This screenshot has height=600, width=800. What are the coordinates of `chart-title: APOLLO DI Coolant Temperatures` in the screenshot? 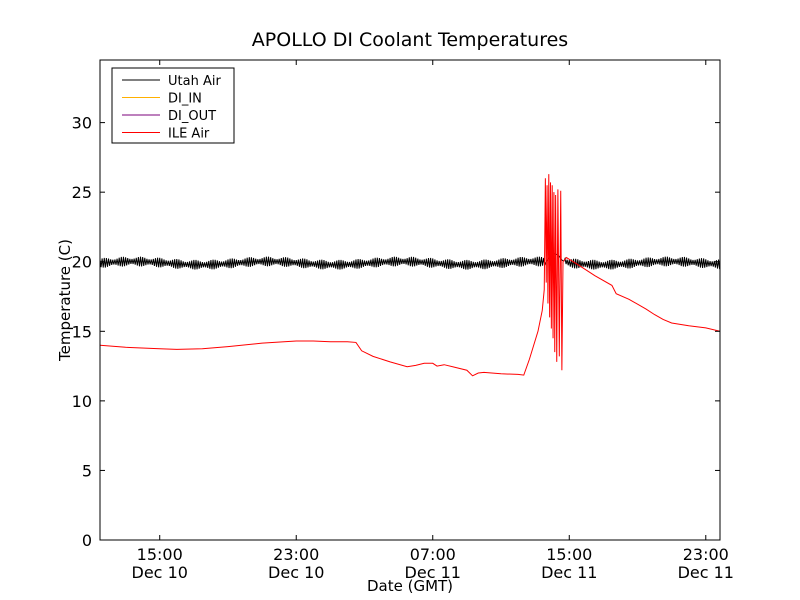 It's located at (410, 40).